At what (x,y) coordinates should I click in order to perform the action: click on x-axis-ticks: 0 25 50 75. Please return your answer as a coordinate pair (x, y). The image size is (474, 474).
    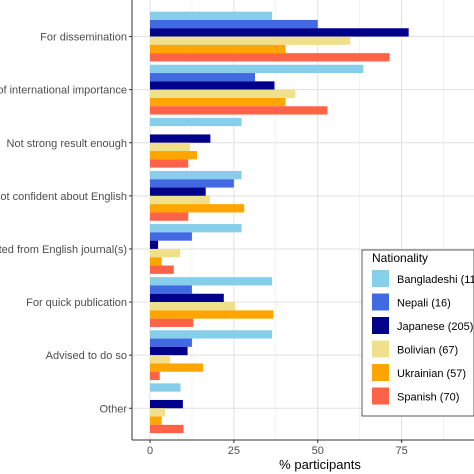
    Looking at the image, I should click on (277, 448).